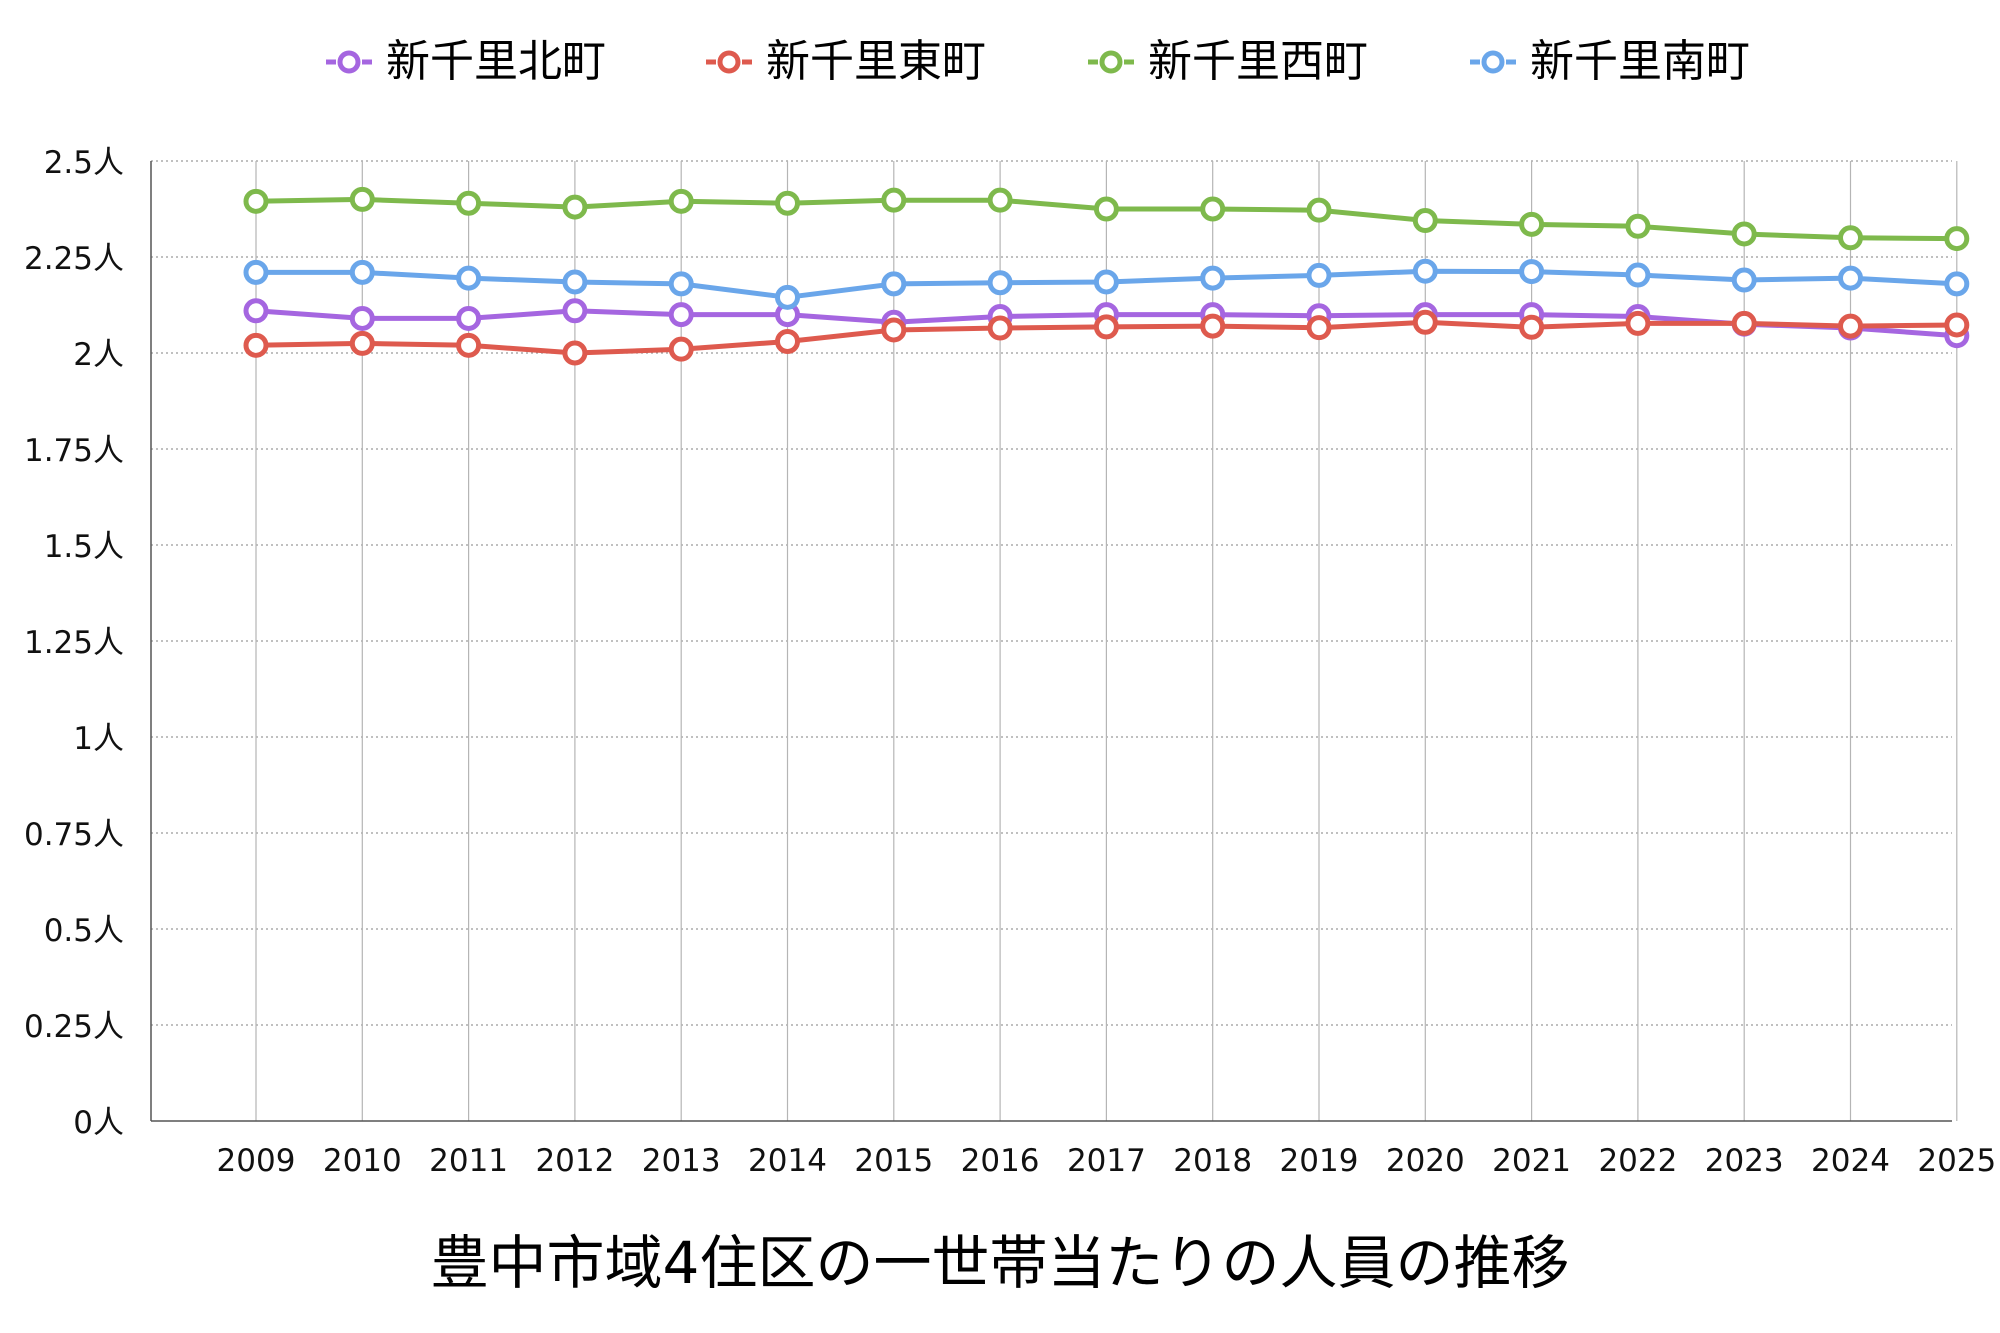 The height and width of the screenshot is (1333, 2000). I want to click on x-tick-label: 2013, so click(681, 1161).